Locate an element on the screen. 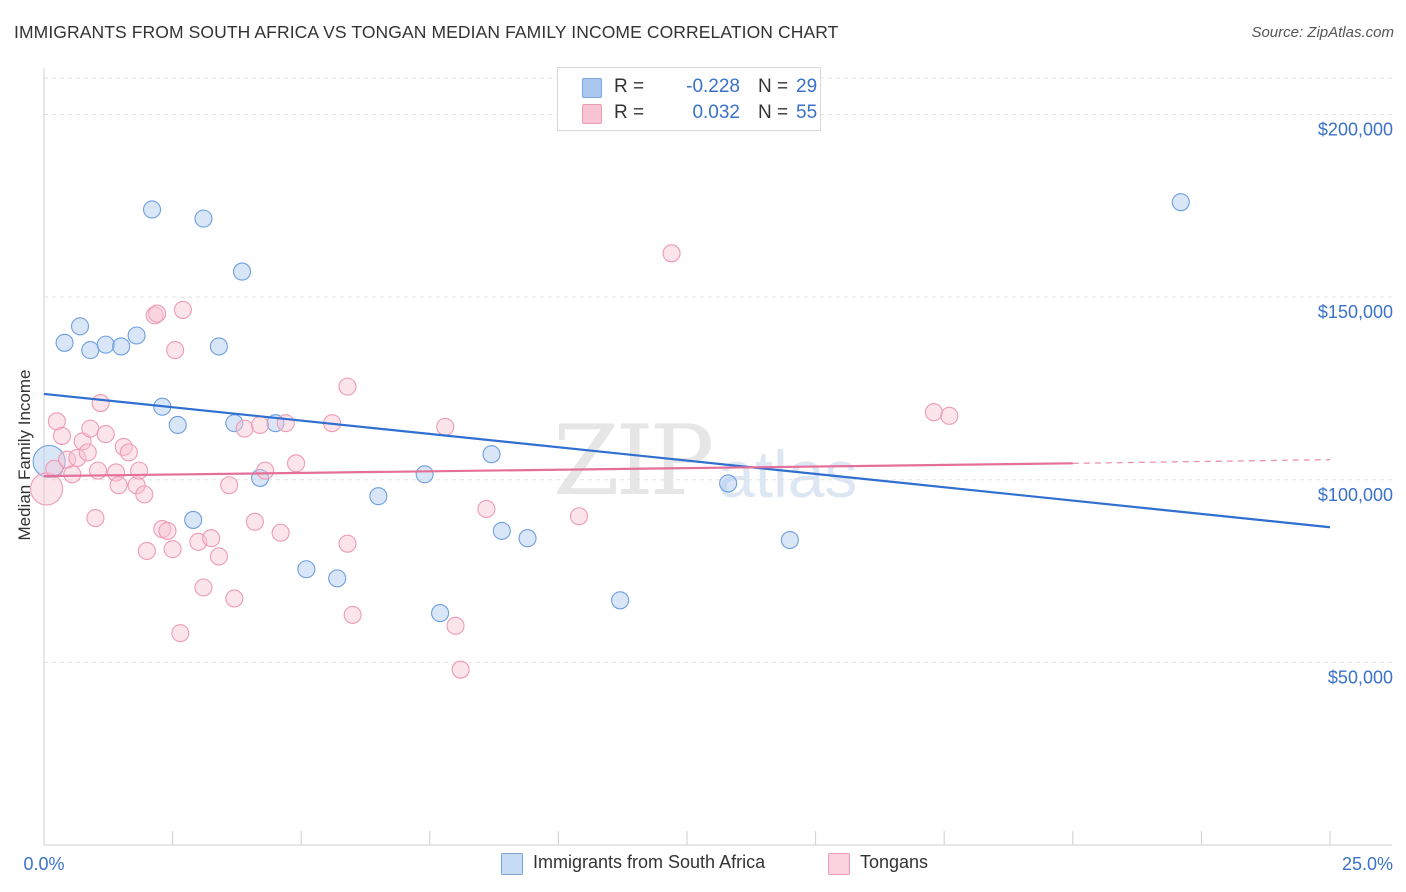 Image resolution: width=1406 pixels, height=892 pixels. y-tick-label: $100,000 is located at coordinates (1355, 495).